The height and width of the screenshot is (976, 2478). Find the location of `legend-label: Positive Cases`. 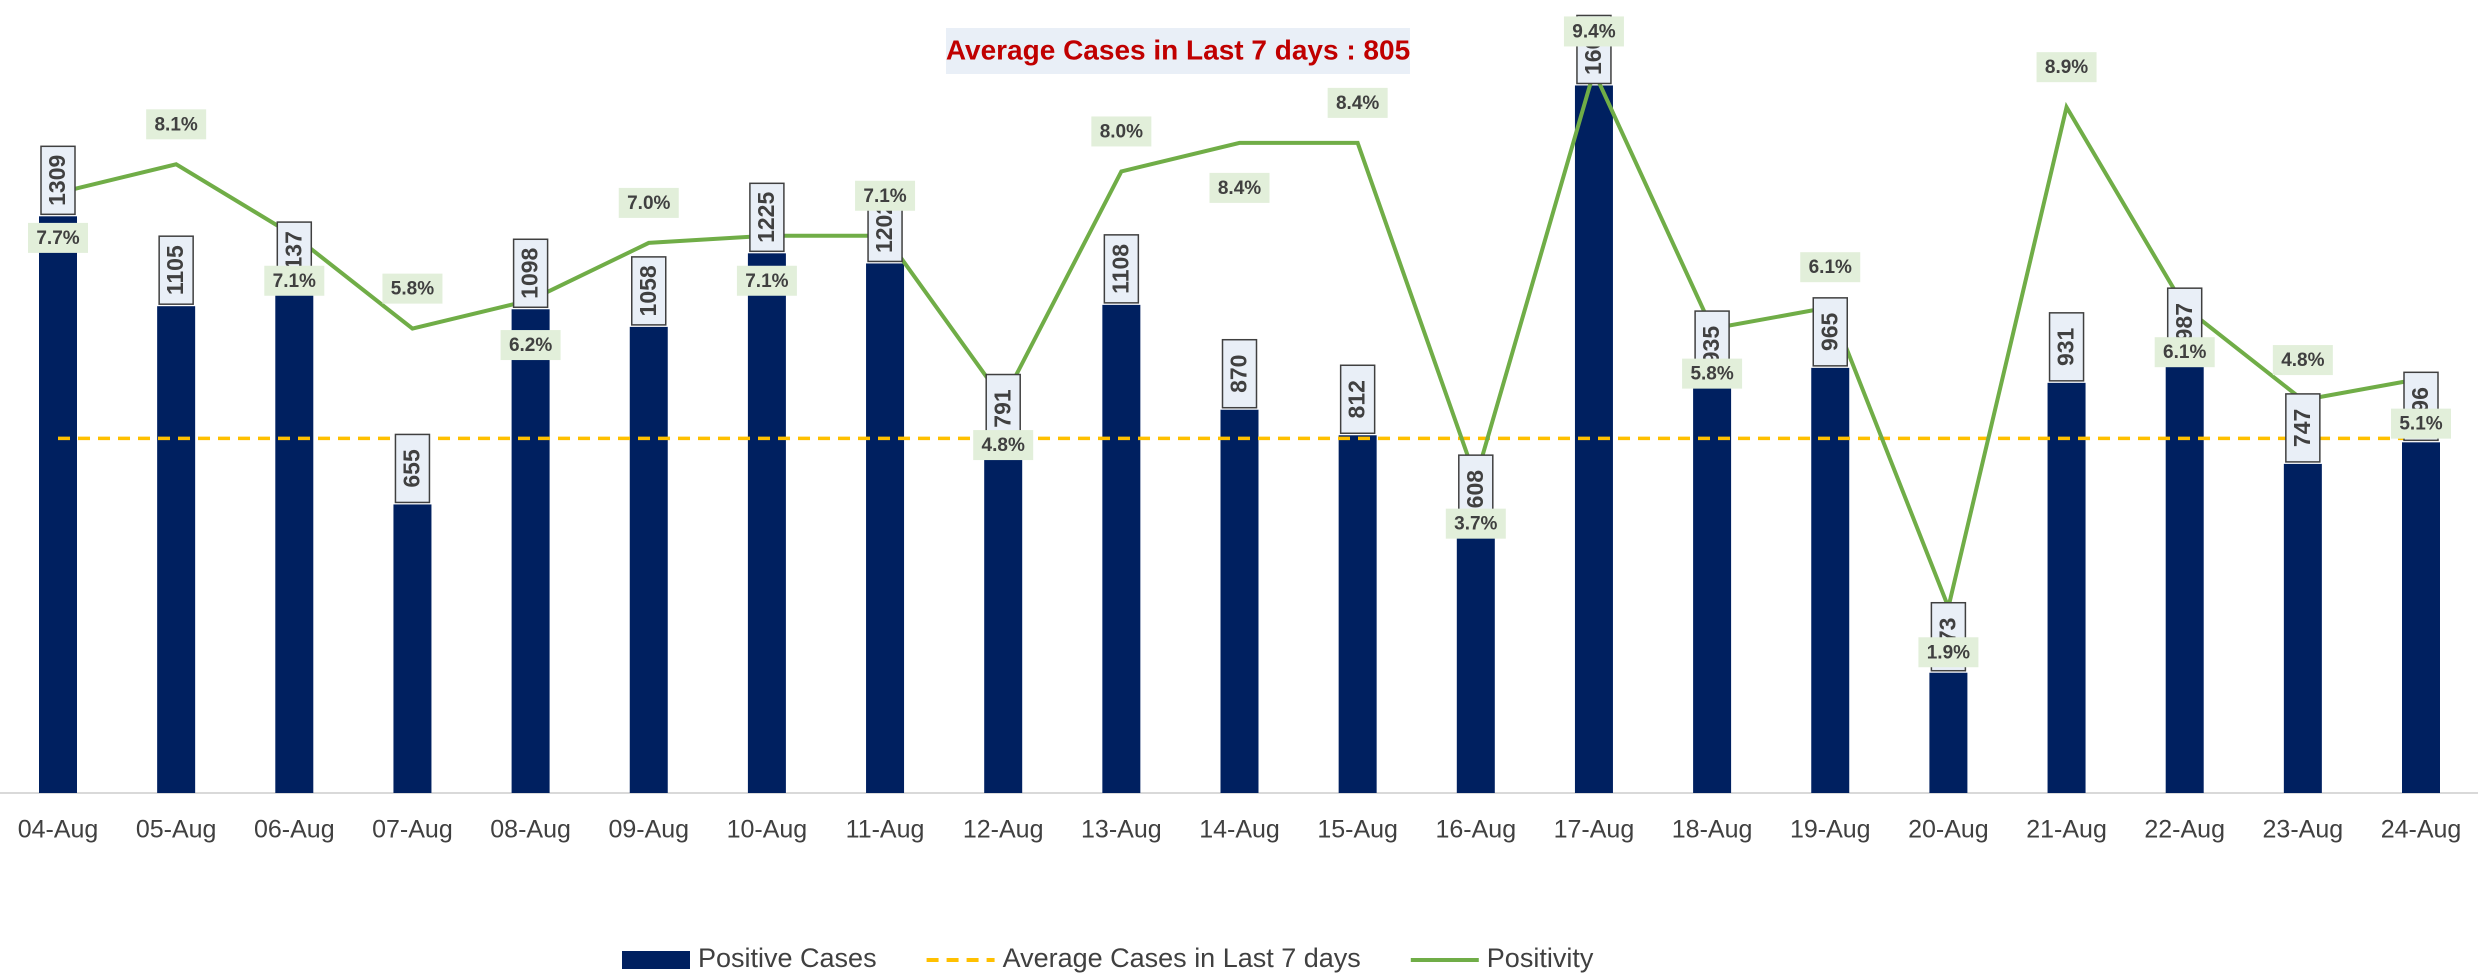

legend-label: Positive Cases is located at coordinates (787, 958).